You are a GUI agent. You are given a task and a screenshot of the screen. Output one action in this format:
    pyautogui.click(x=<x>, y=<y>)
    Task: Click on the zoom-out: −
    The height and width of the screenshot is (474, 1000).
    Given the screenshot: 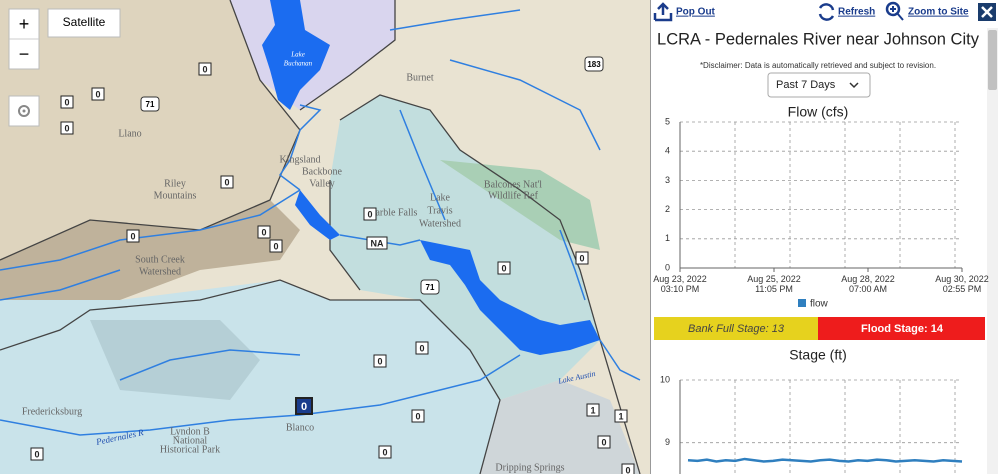 What is the action you would take?
    pyautogui.click(x=24, y=54)
    